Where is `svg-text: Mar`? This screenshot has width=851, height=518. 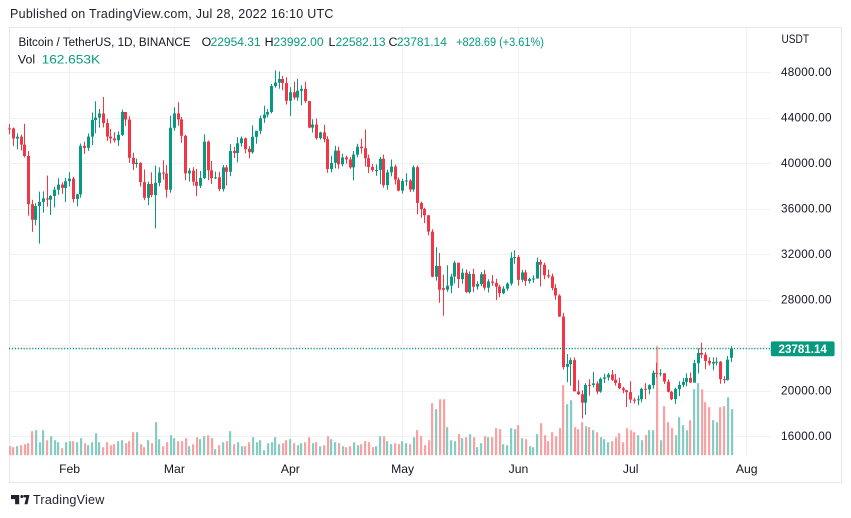 svg-text: Mar is located at coordinates (174, 469).